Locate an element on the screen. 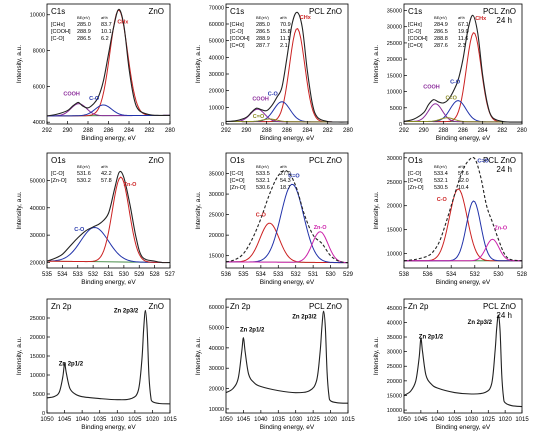 Image resolution: width=550 pixels, height=442 pixels. x-tick-label: 529 is located at coordinates (348, 275).